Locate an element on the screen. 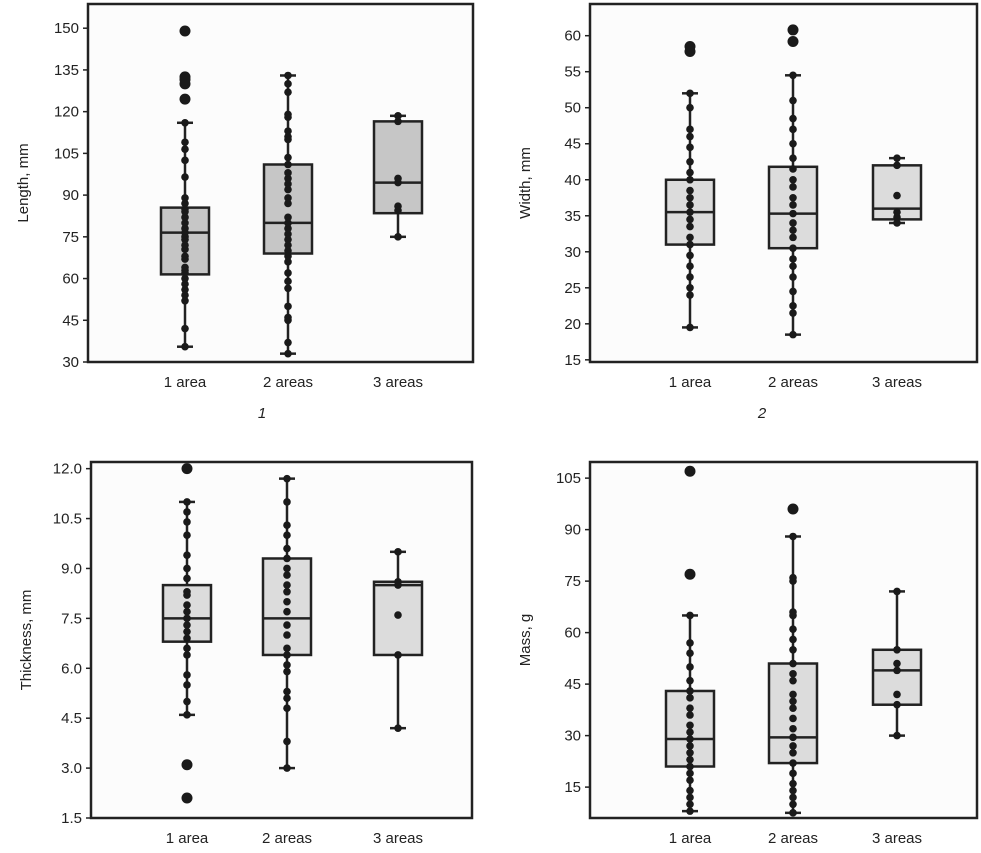  x-tick-label: 2 areas is located at coordinates (288, 382).